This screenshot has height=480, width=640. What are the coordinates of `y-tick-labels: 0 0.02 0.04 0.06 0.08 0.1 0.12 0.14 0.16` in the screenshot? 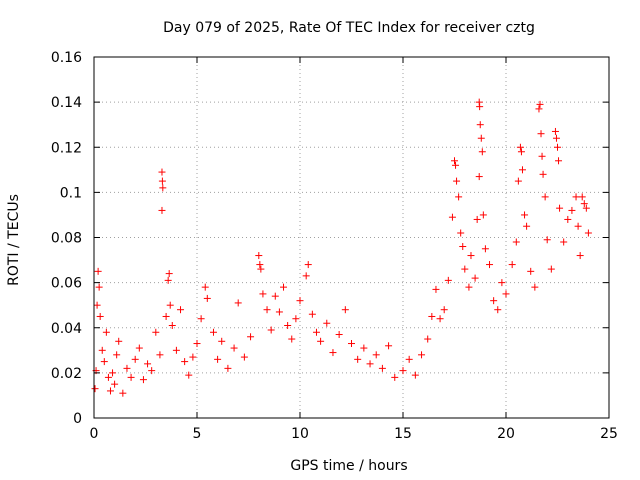 It's located at (66, 238).